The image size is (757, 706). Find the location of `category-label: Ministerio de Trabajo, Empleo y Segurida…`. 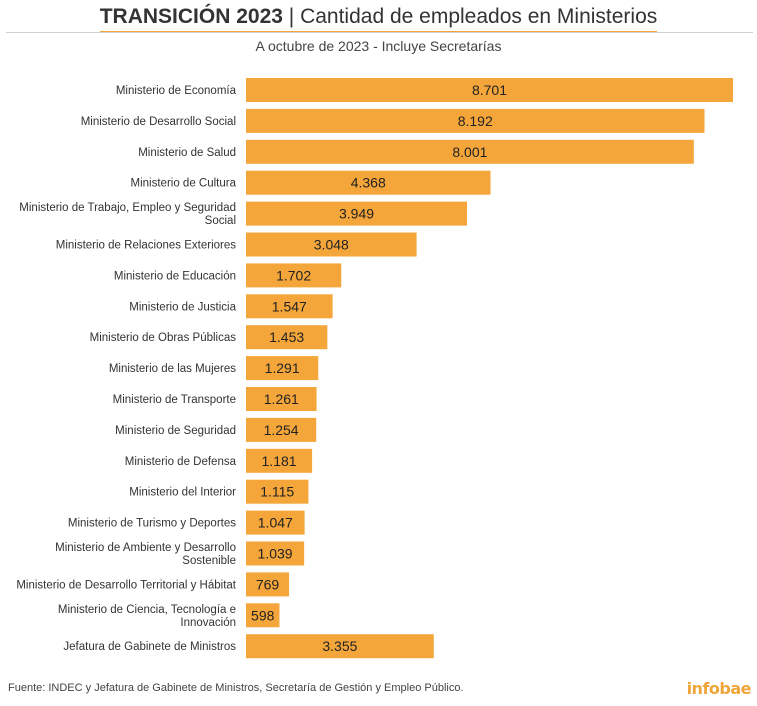

category-label: Ministerio de Trabajo, Empleo y Segurida… is located at coordinates (127, 214).